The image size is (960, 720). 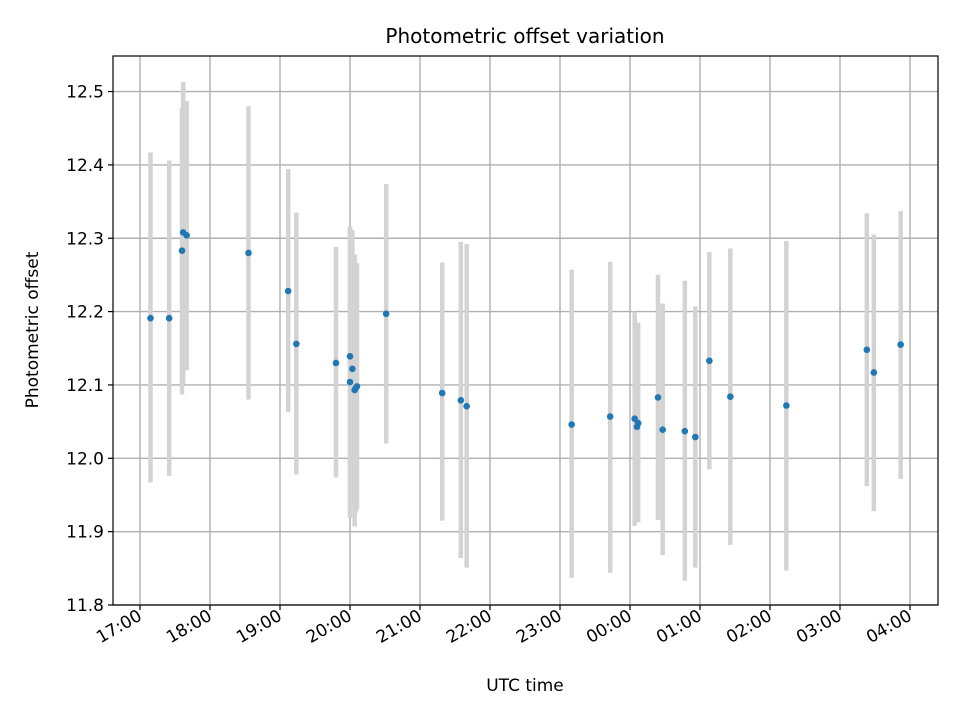 I want to click on y-tick-label: 12.4, so click(x=85, y=166).